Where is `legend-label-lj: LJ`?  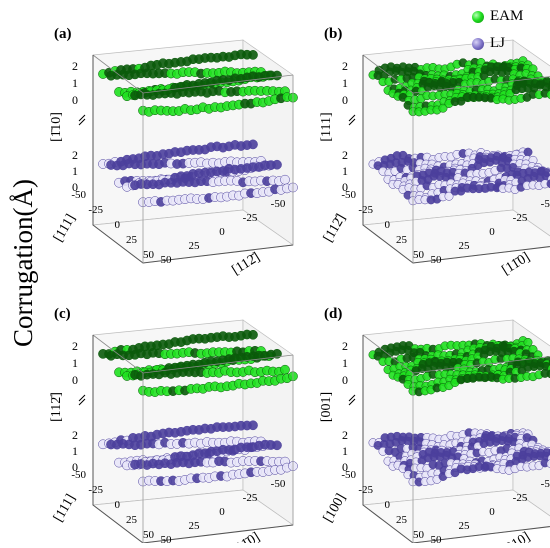
legend-label-lj: LJ is located at coordinates (497, 43).